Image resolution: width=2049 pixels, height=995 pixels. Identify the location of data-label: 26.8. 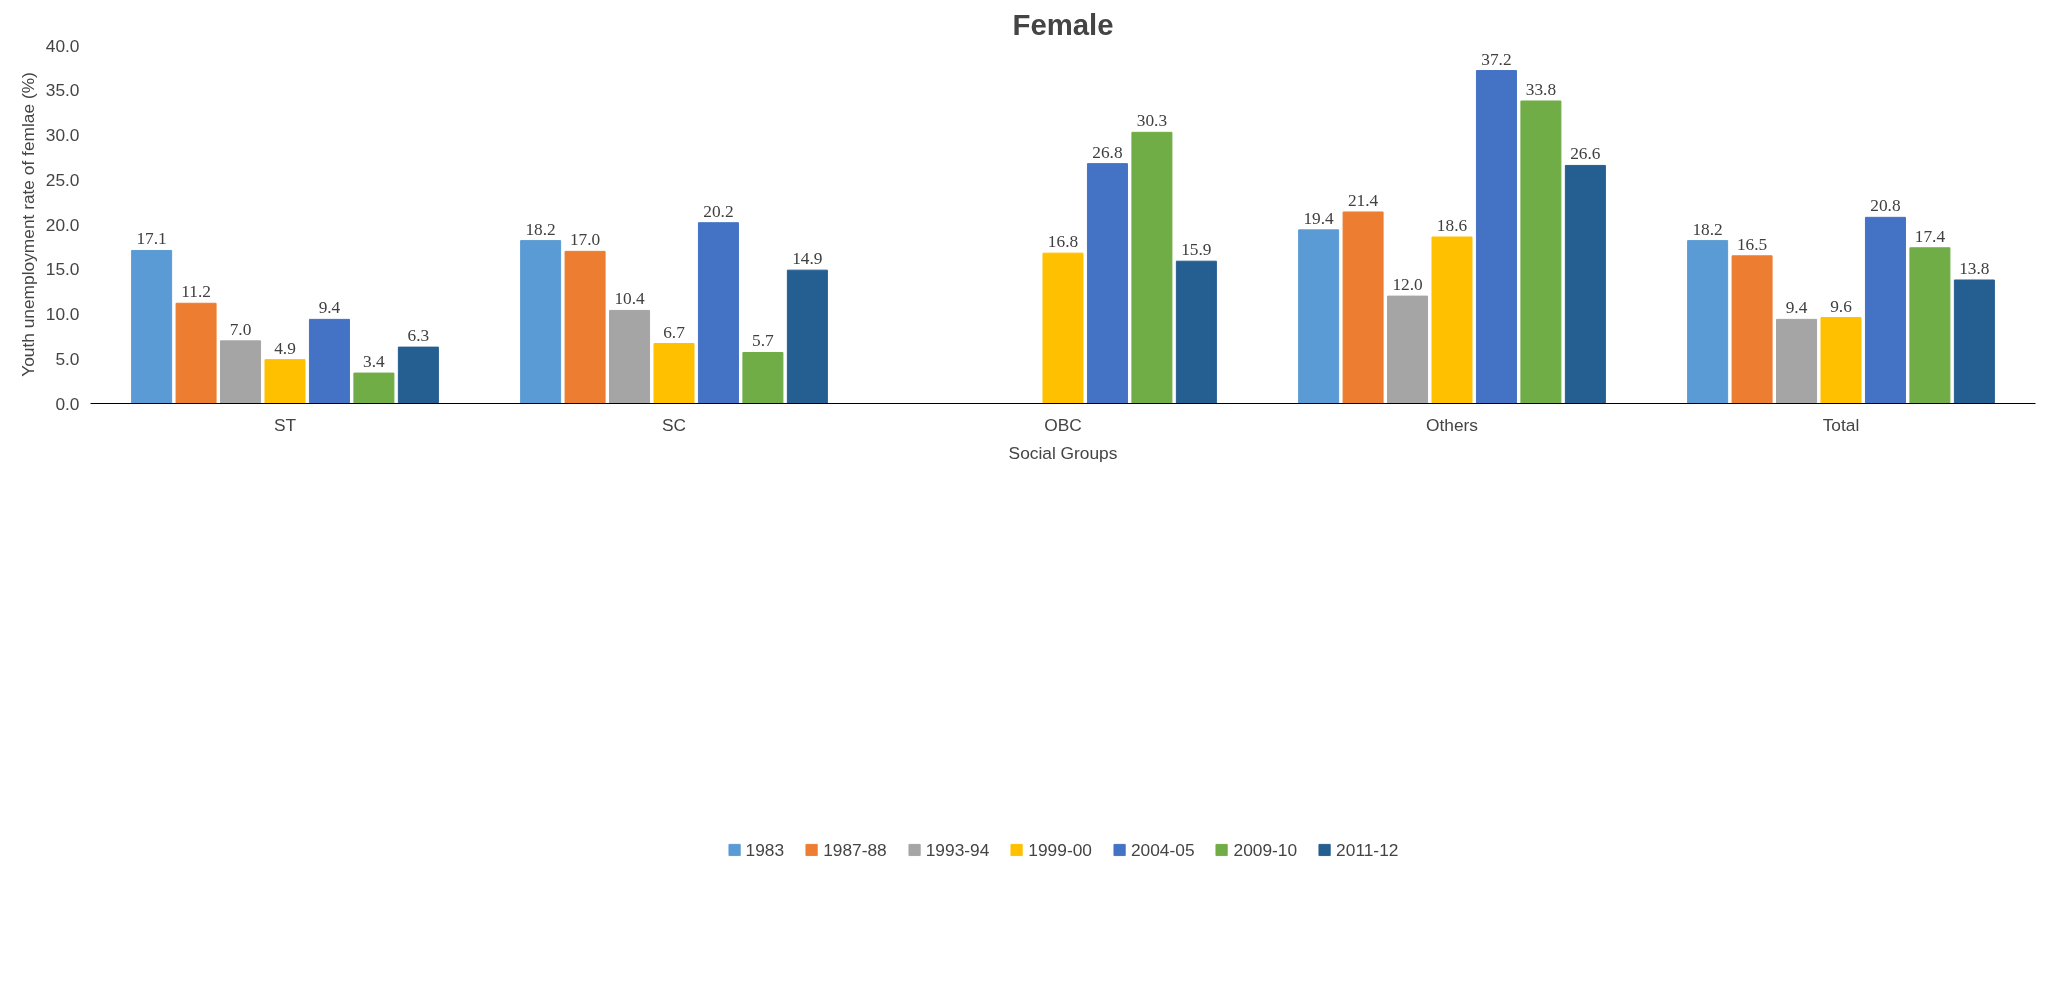
(1107, 152).